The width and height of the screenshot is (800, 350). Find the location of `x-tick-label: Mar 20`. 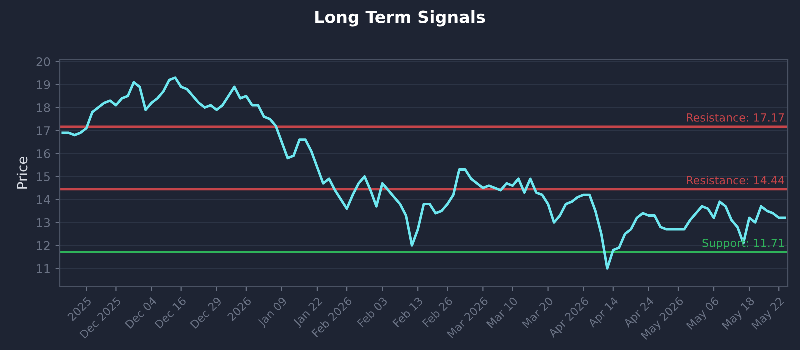

x-tick-label: Mar 20 is located at coordinates (538, 312).